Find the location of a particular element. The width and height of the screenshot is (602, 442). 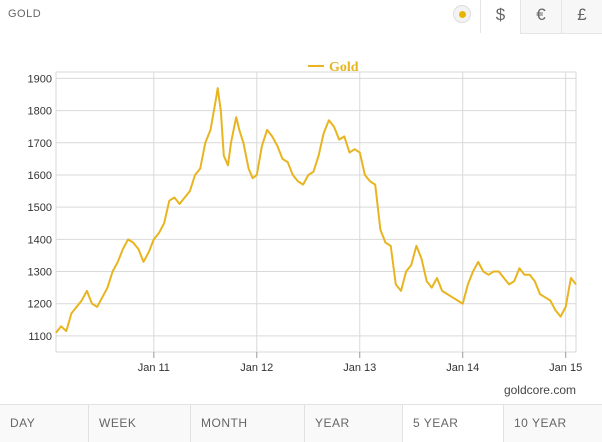

x-tick-label: Jan 15 is located at coordinates (565, 368).